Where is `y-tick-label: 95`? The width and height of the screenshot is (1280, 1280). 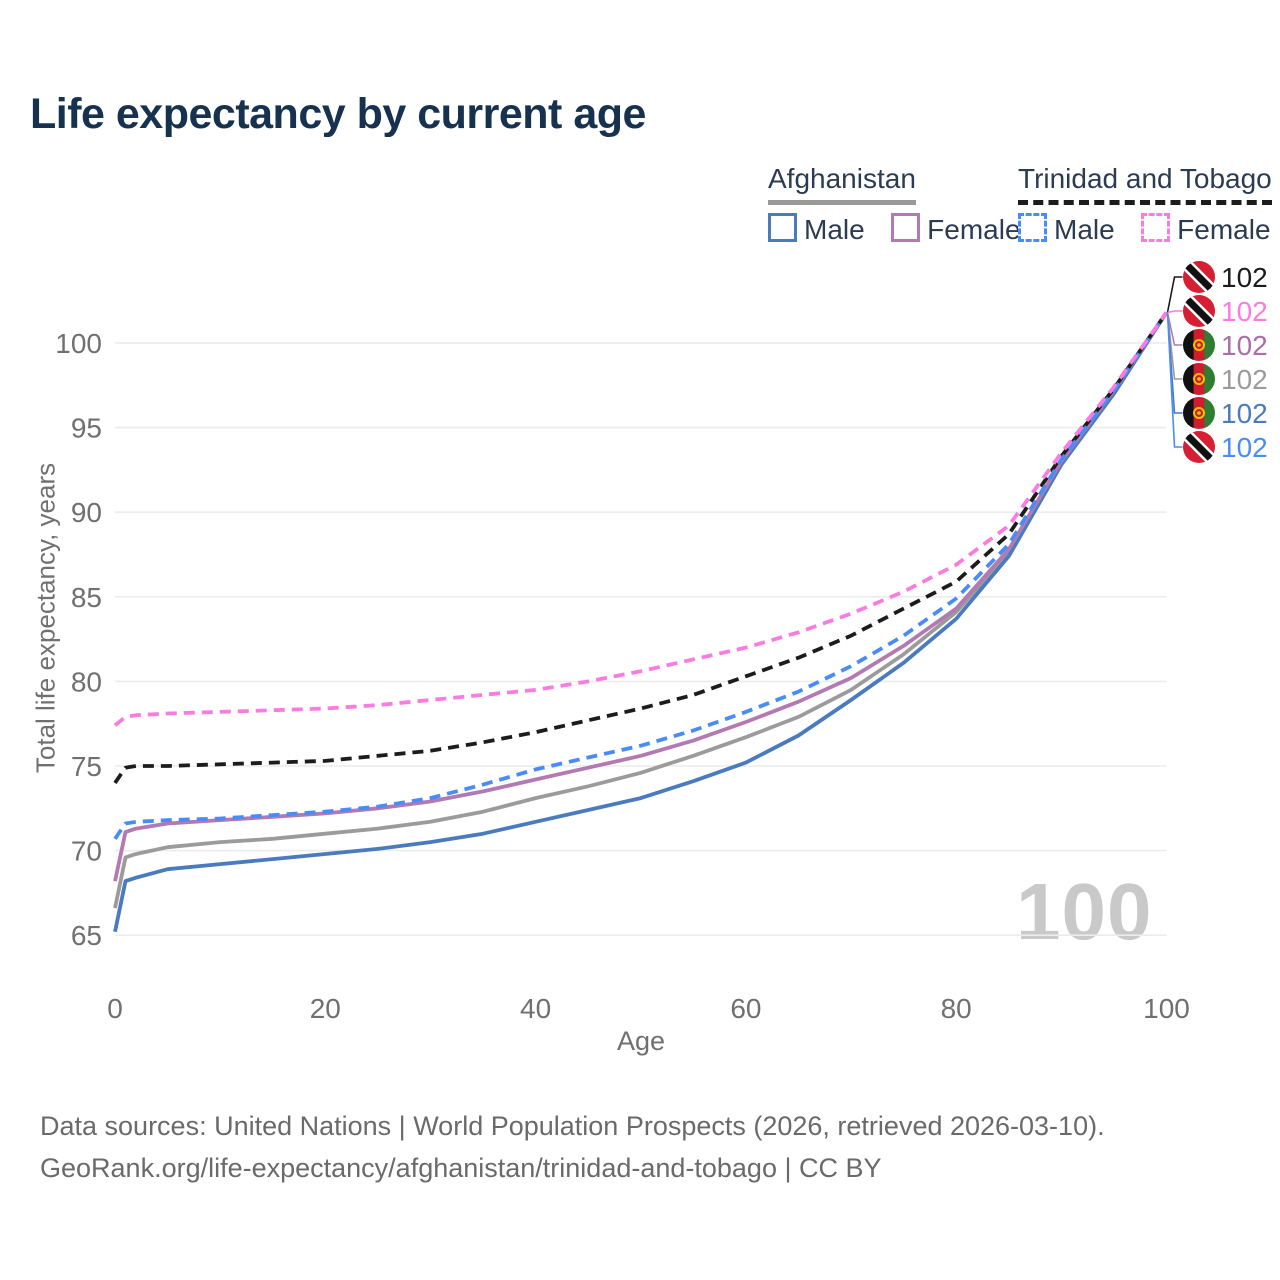 y-tick-label: 95 is located at coordinates (86, 428).